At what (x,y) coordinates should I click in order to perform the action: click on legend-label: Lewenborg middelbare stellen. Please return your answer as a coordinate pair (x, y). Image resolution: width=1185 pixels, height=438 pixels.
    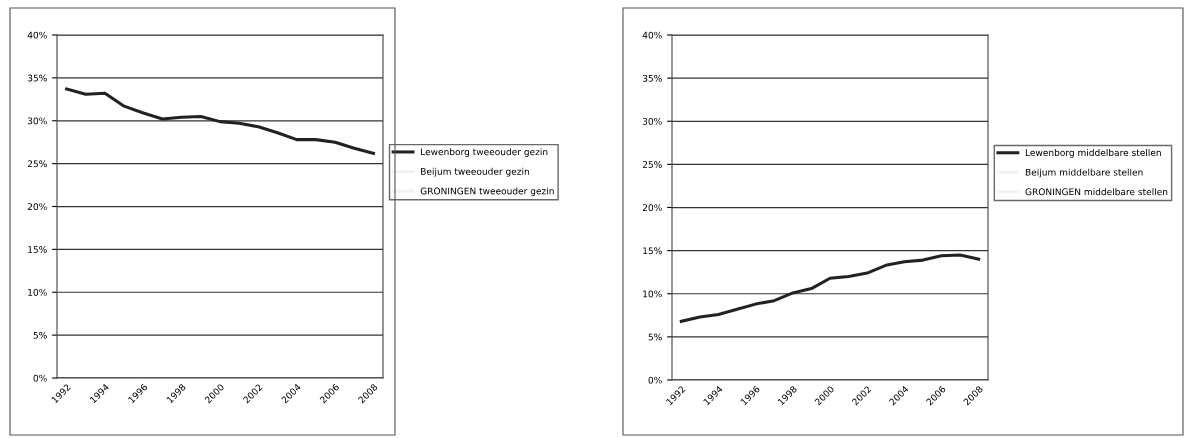
    Looking at the image, I should click on (1093, 153).